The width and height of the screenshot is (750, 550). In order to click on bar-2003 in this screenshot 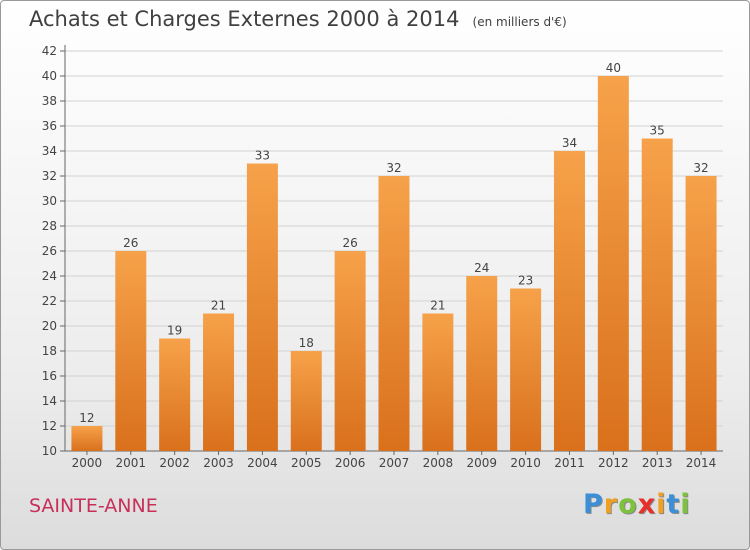, I will do `click(219, 382)`.